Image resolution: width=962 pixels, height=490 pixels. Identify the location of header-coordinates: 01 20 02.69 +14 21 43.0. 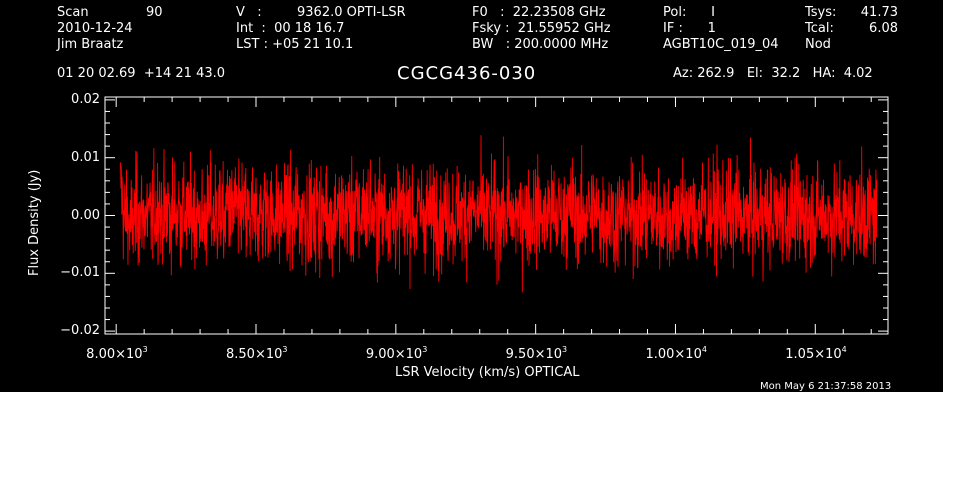
(141, 73).